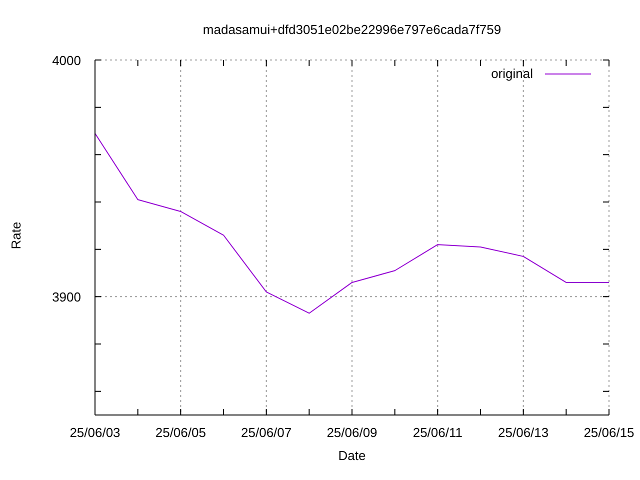  What do you see at coordinates (266, 432) in the screenshot?
I see `x-tick-label: 25/06/07` at bounding box center [266, 432].